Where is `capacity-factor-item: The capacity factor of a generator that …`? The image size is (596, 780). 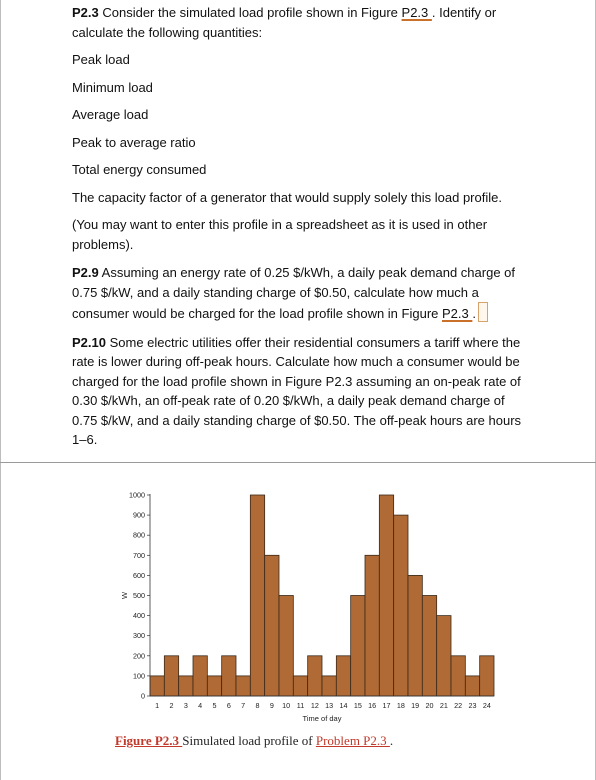 capacity-factor-item: The capacity factor of a generator that … is located at coordinates (287, 197).